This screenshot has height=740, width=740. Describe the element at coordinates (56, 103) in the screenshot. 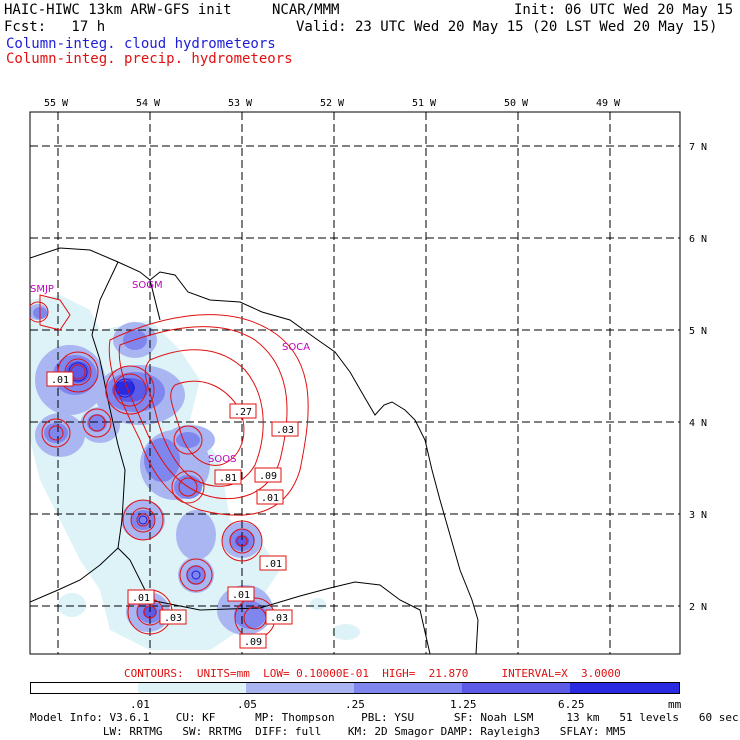

I see `lon-label: 55 W` at that location.